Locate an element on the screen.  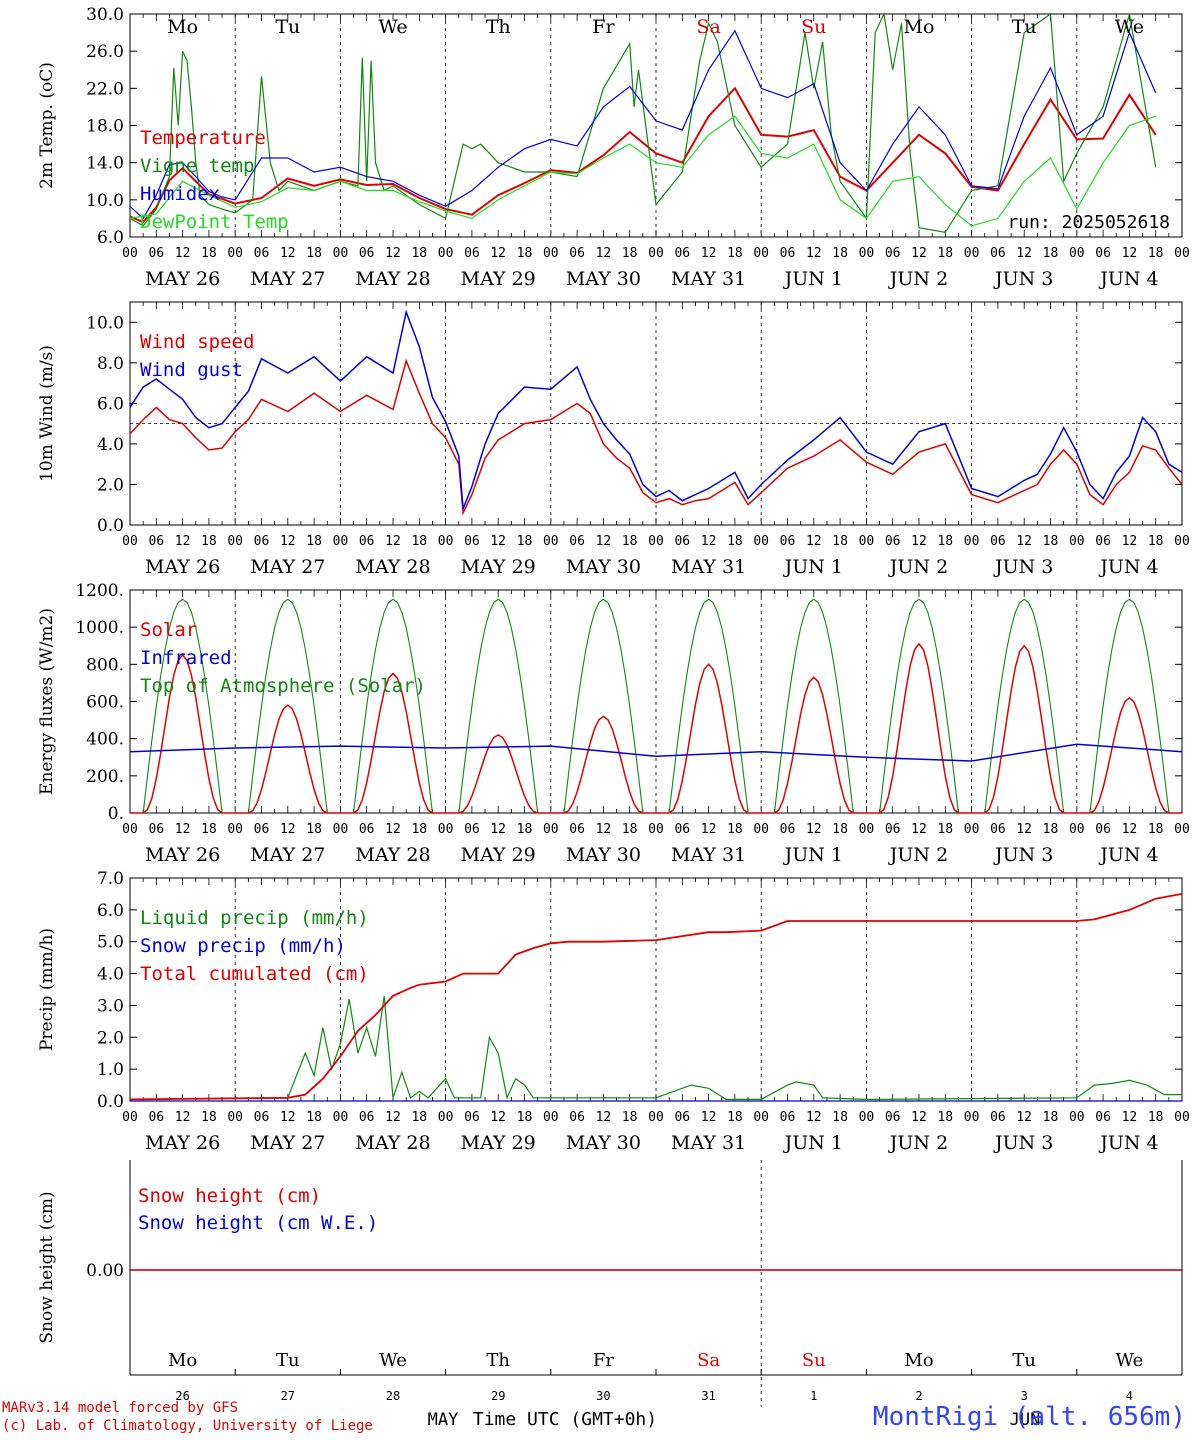
y-tick-label: 14.0 is located at coordinates (105, 164).